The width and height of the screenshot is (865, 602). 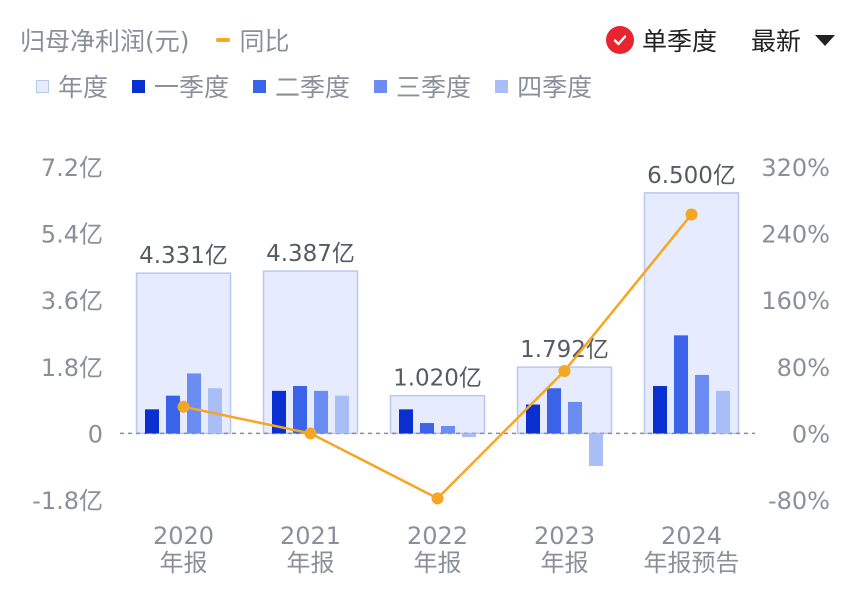 What do you see at coordinates (795, 301) in the screenshot?
I see `y2-tick-label: 160%` at bounding box center [795, 301].